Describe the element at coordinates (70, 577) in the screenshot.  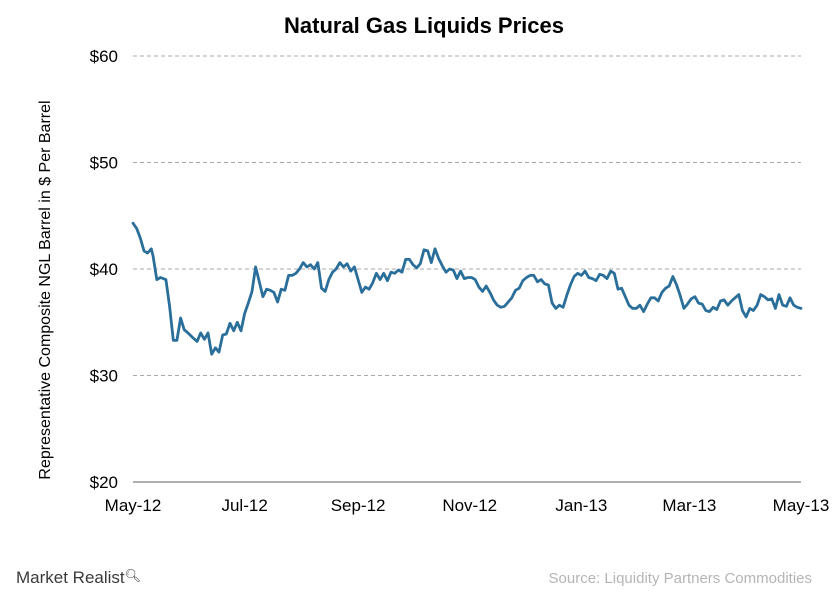
I see `brand-name: Market Realist` at that location.